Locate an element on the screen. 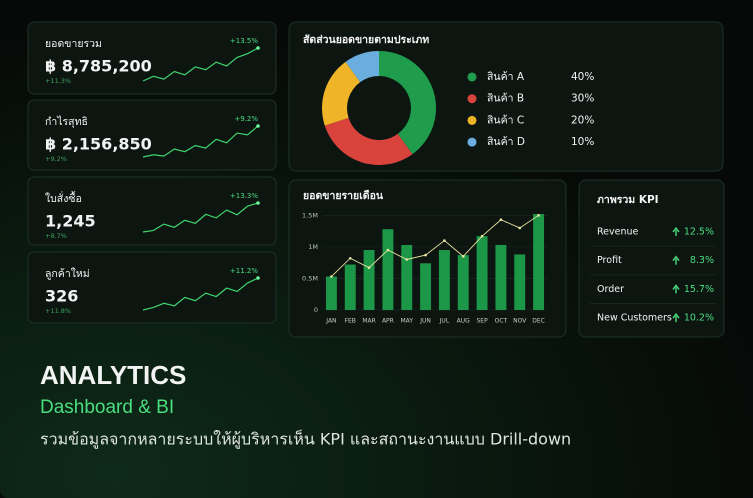 The height and width of the screenshot is (498, 753). kpi-change: +9.2% is located at coordinates (246, 119).